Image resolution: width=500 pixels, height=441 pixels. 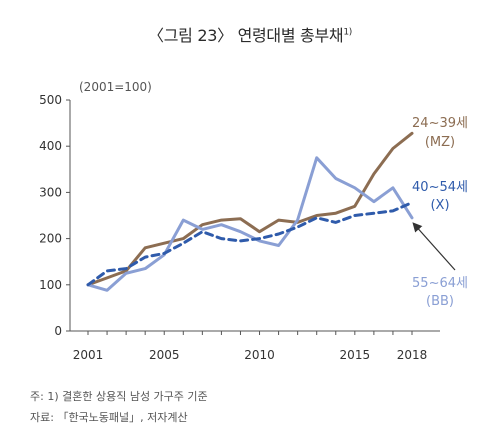 What do you see at coordinates (355, 355) in the screenshot?
I see `x-tick-label: 2015` at bounding box center [355, 355].